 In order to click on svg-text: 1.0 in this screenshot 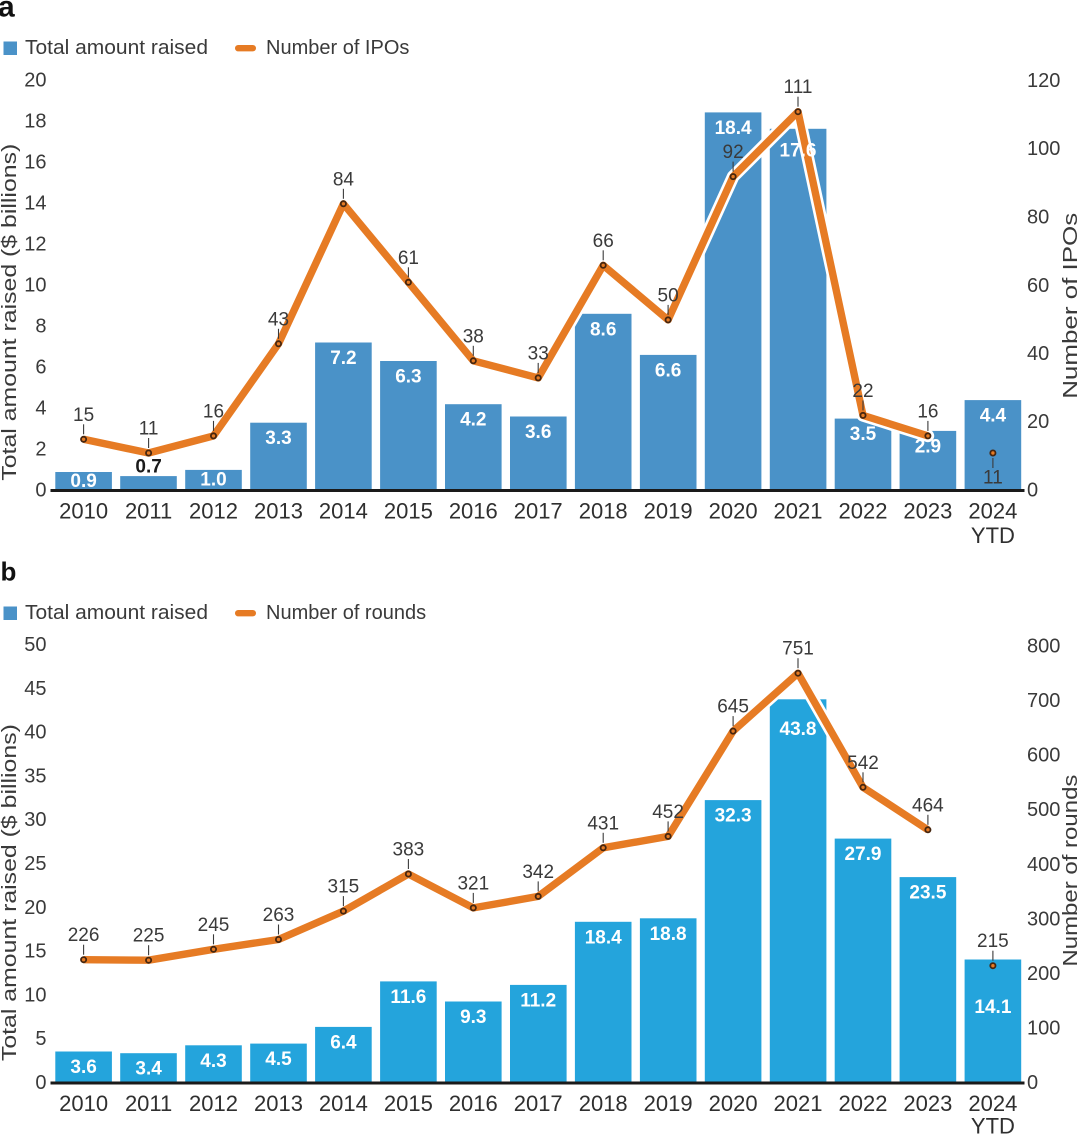, I will do `click(213, 480)`.